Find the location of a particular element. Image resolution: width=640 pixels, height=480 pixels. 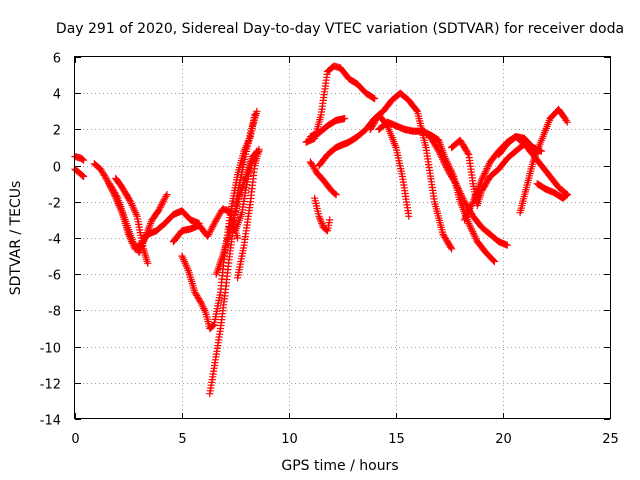

y-tick-label: -12 is located at coordinates (50, 385).